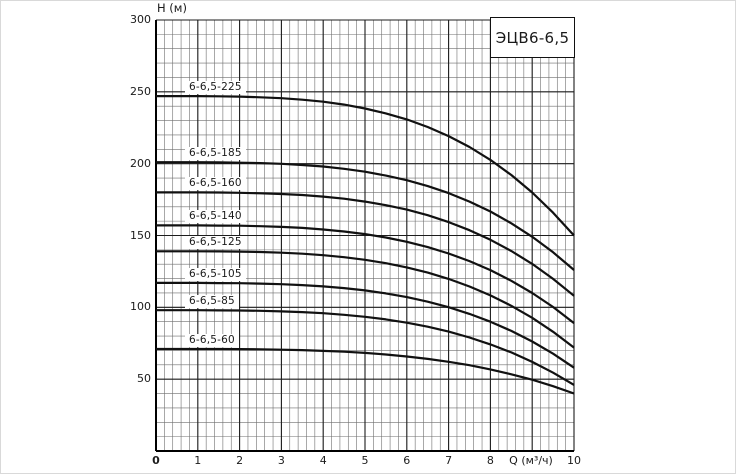 The width and height of the screenshot is (736, 474). I want to click on chart-title: ЭЦВ6-6,5, so click(532, 37).